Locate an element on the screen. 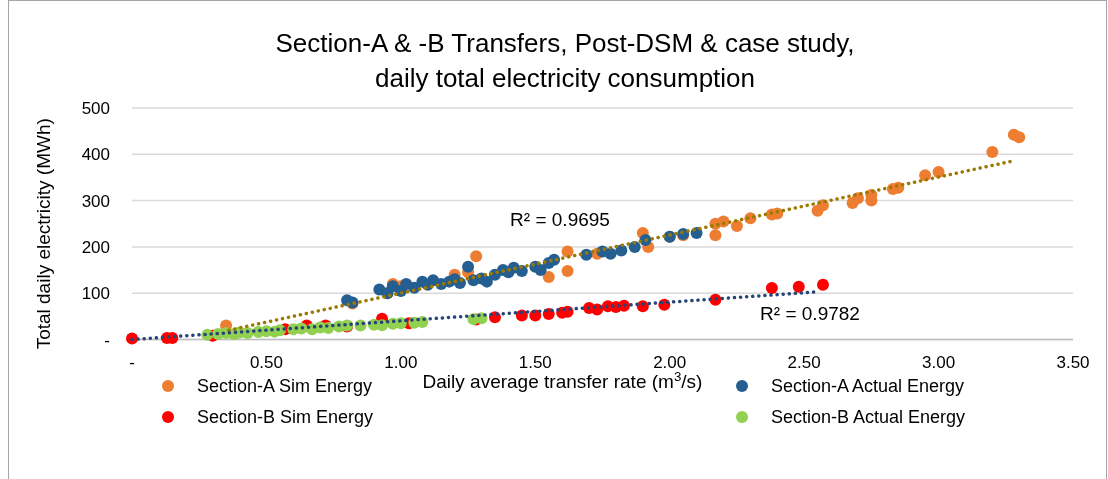 Image resolution: width=1108 pixels, height=479 pixels. annotation: R² = 0.9782 is located at coordinates (810, 313).